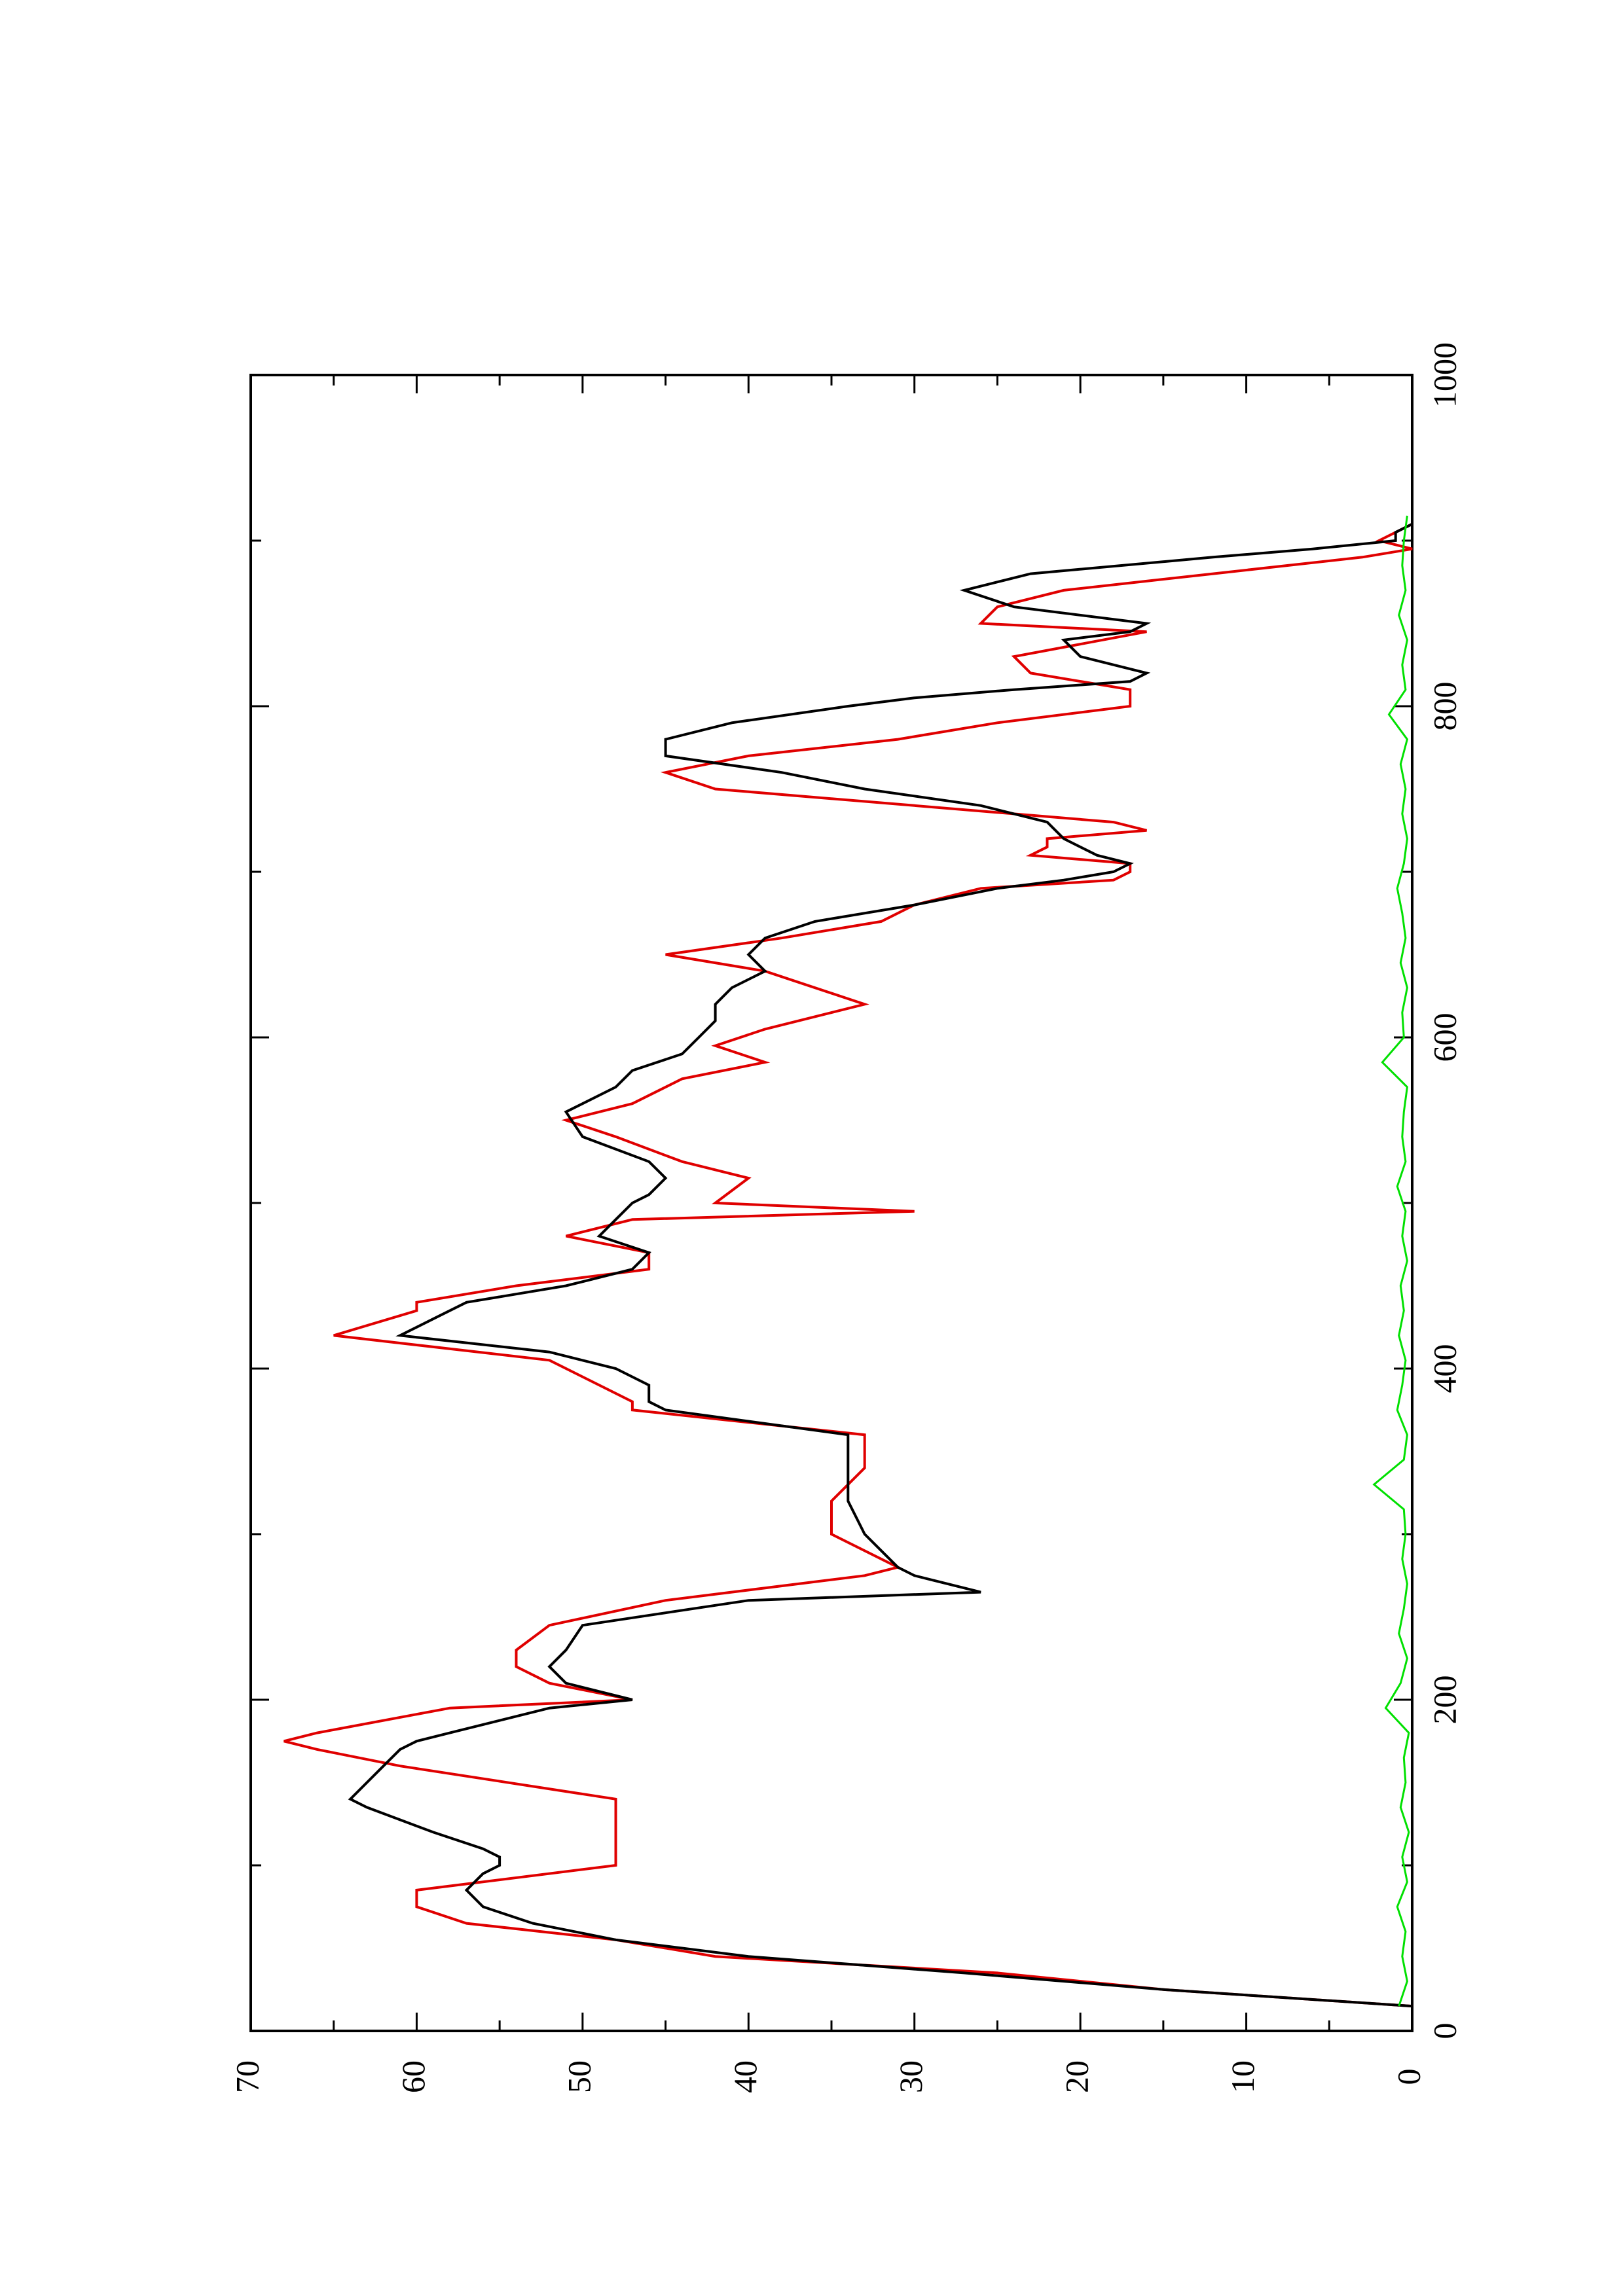 The height and width of the screenshot is (2296, 1623). What do you see at coordinates (745, 2076) in the screenshot?
I see `y-tick-label: 40` at bounding box center [745, 2076].